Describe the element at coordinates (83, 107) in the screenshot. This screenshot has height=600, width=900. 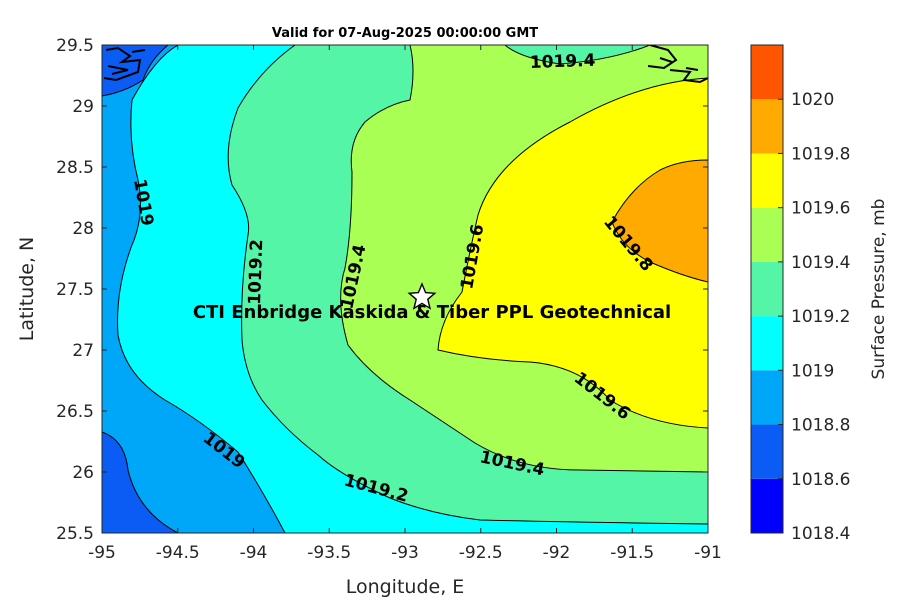
I see `y-tick-label: 29` at that location.